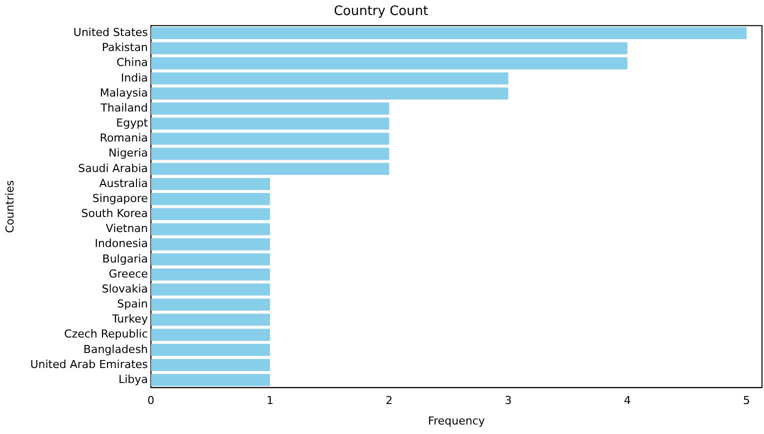 Image resolution: width=764 pixels, height=434 pixels. What do you see at coordinates (125, 259) in the screenshot?
I see `y-tick-label: Bulgaria` at bounding box center [125, 259].